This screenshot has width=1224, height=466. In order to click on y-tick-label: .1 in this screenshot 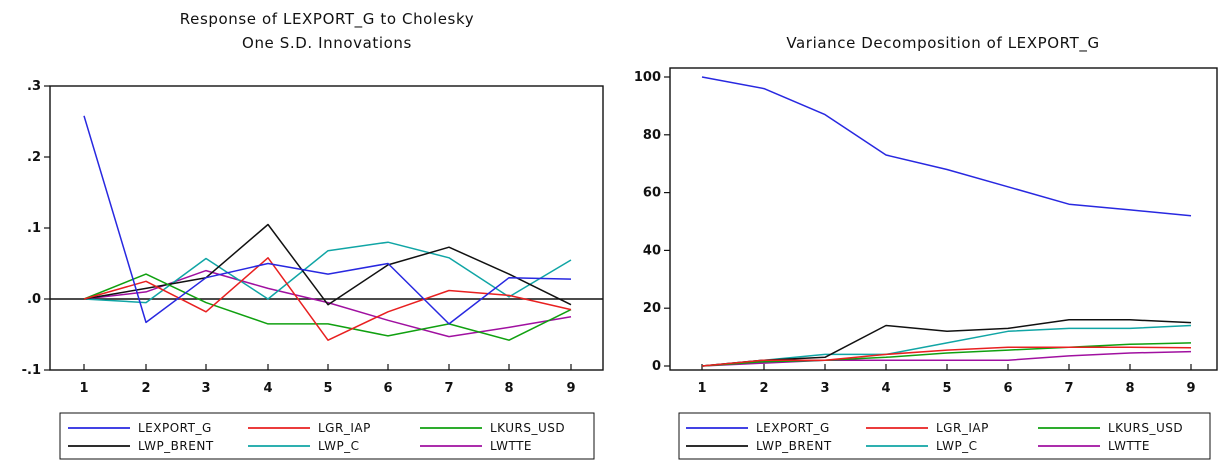, I will do `click(34, 228)`.